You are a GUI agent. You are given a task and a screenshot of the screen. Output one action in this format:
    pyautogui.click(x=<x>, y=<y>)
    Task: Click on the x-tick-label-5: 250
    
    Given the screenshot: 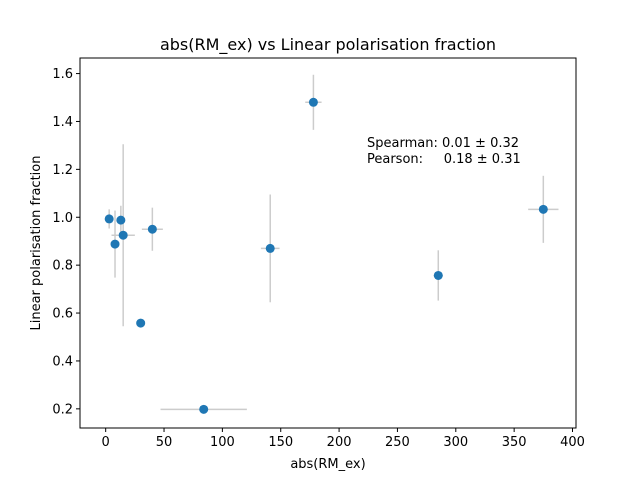 What is the action you would take?
    pyautogui.click(x=397, y=442)
    